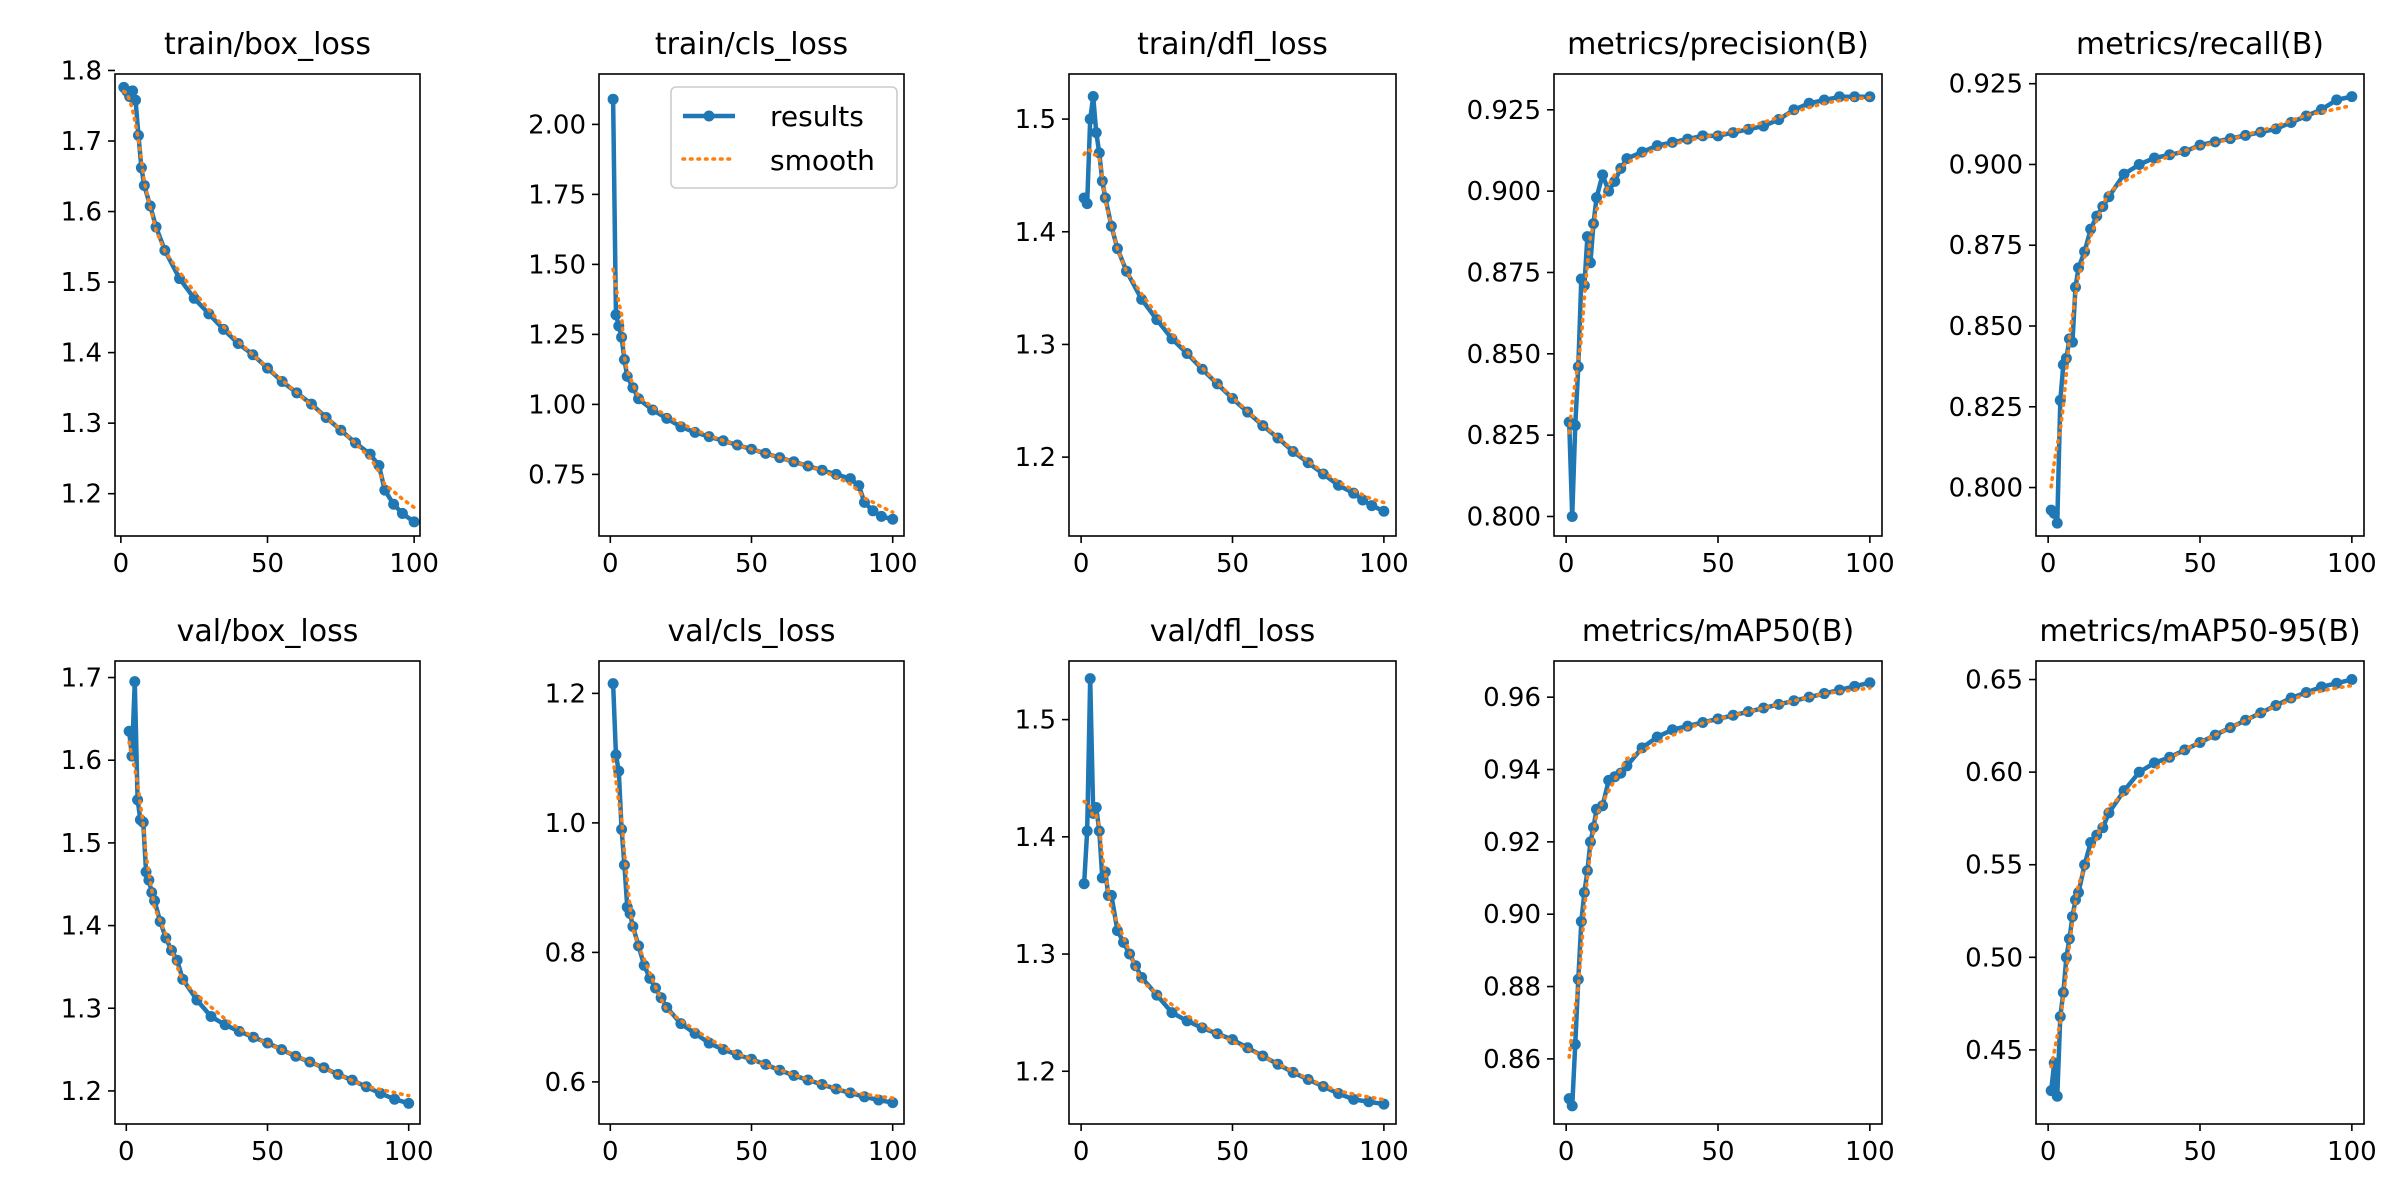 The width and height of the screenshot is (2400, 1200). What do you see at coordinates (1994, 1051) in the screenshot?
I see `y-tick-label: 0.45` at bounding box center [1994, 1051].